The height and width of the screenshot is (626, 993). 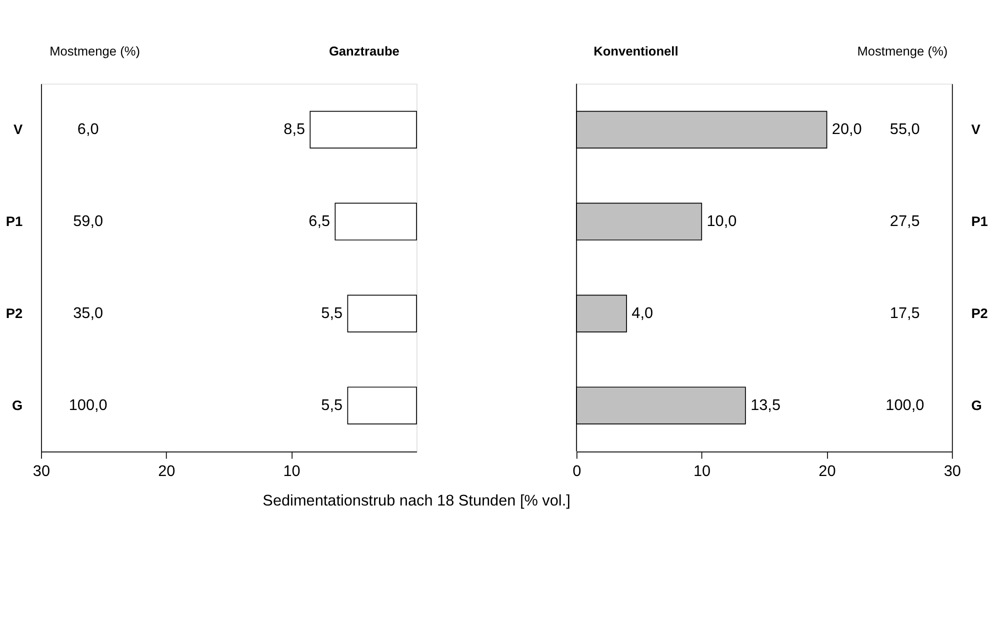 I want to click on x-axis-title: Sedimentationstrub nach 18 Stunden [% vol.], so click(x=416, y=501).